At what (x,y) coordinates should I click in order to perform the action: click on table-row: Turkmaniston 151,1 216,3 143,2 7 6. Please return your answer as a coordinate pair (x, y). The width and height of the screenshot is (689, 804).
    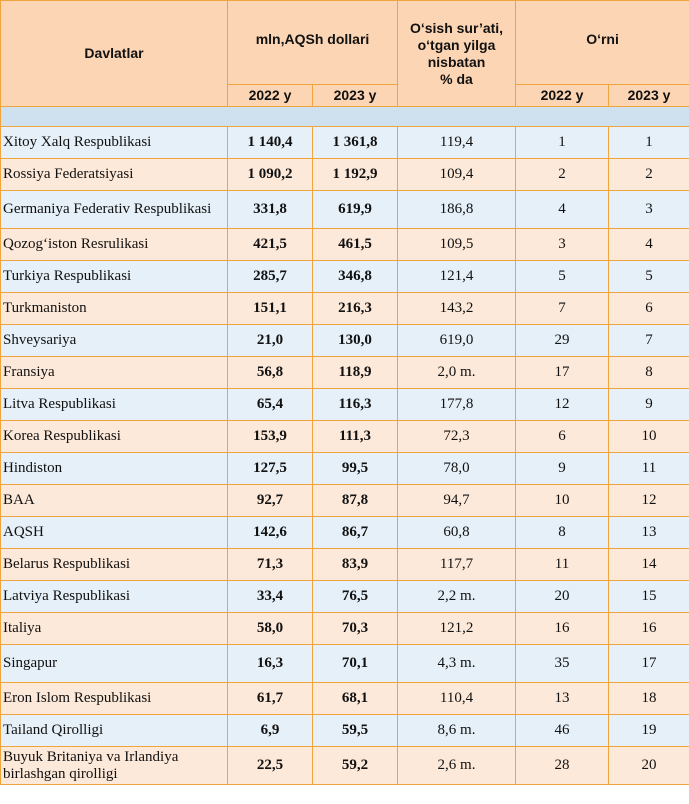
    Looking at the image, I should click on (344, 308).